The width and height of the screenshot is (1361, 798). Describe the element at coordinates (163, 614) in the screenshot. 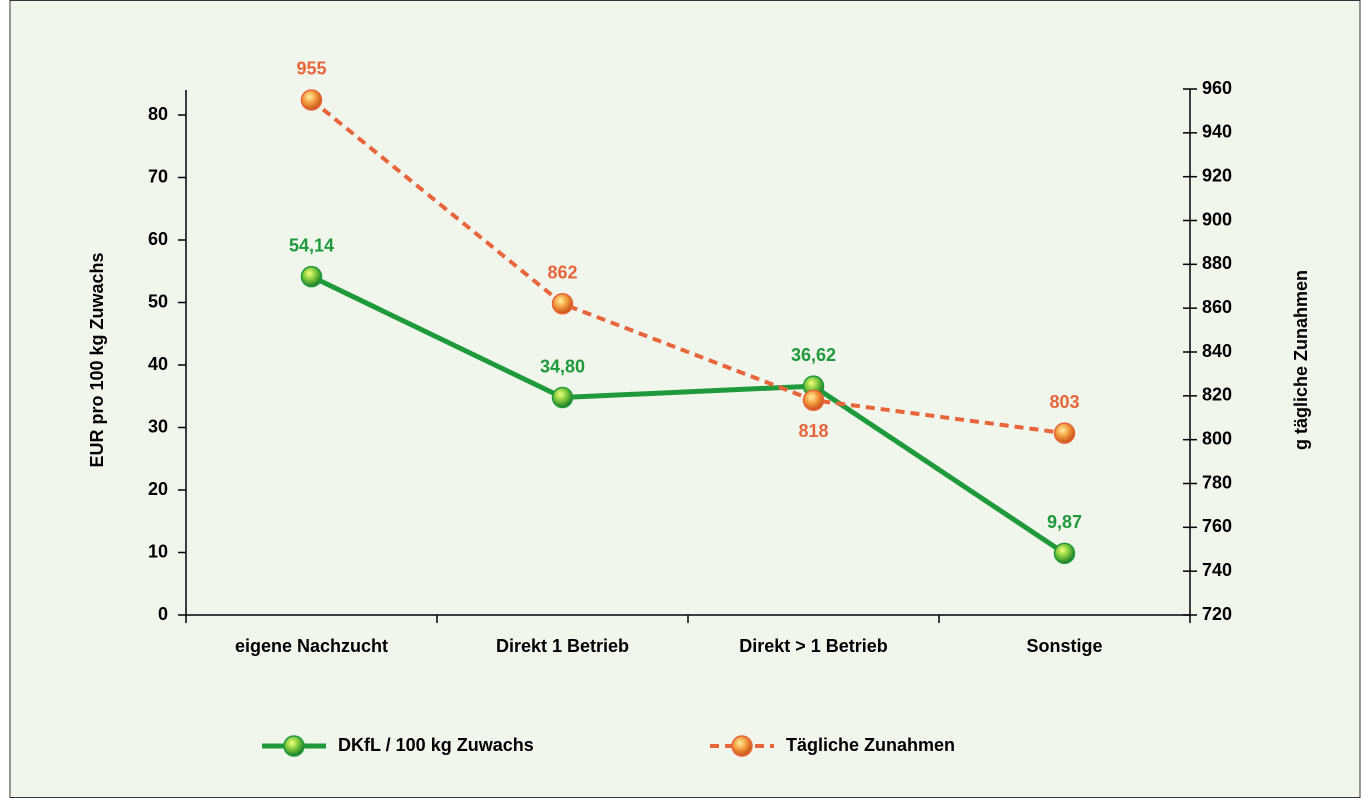

I see `y-tick-label: 0` at that location.